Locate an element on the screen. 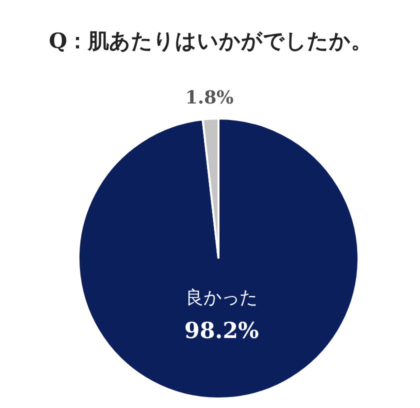  slice-label: 良かった is located at coordinates (222, 297).